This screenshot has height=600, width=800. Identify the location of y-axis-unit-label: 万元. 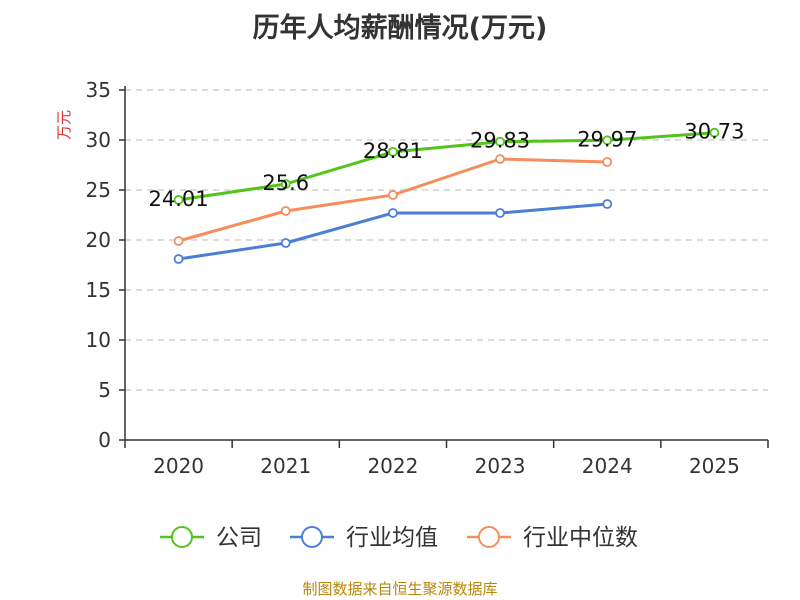
(64, 125).